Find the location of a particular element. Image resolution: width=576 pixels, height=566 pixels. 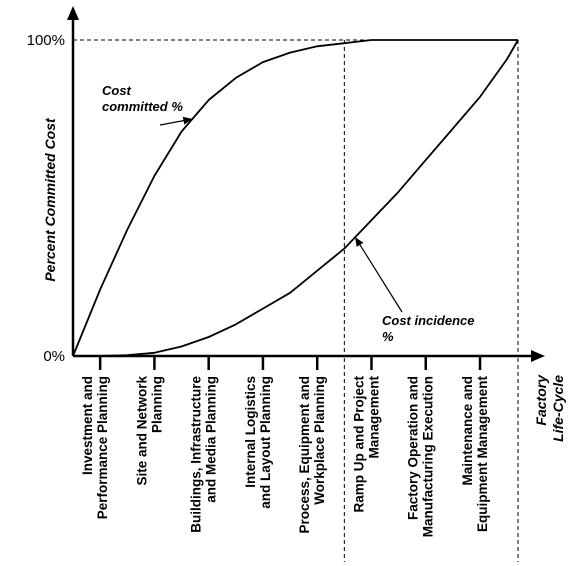

x-tick-label: Maintenance andEquipment Management is located at coordinates (475, 453).